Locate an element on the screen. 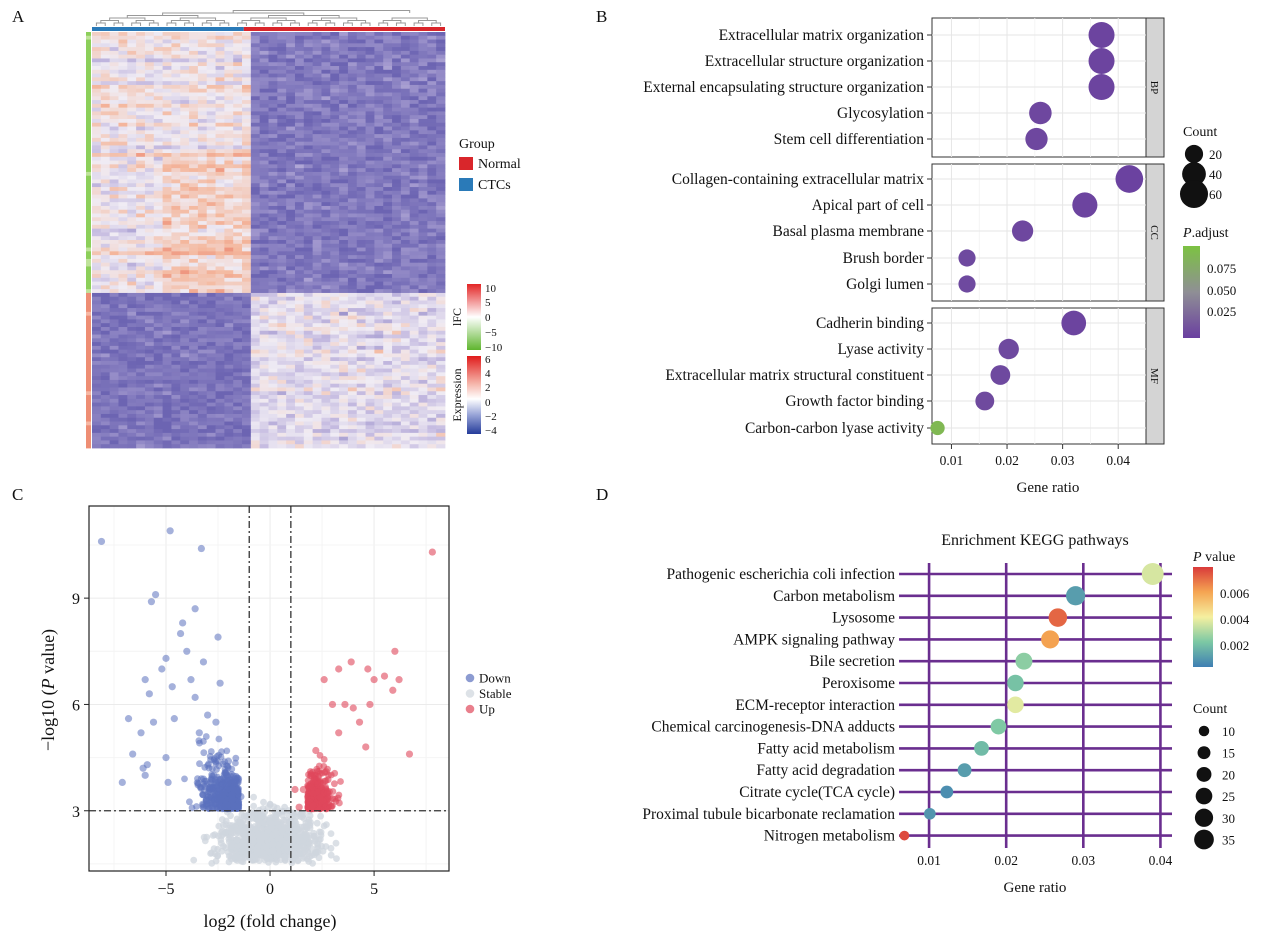 This screenshot has height=937, width=1270. lfc-annotation-cell is located at coordinates (88, 64).